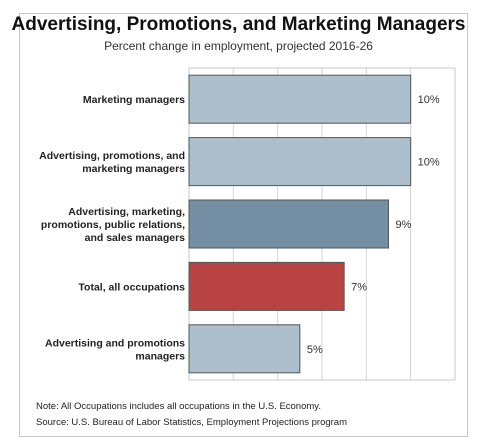 The width and height of the screenshot is (477, 444). Describe the element at coordinates (359, 287) in the screenshot. I see `value-label: 7%` at that location.